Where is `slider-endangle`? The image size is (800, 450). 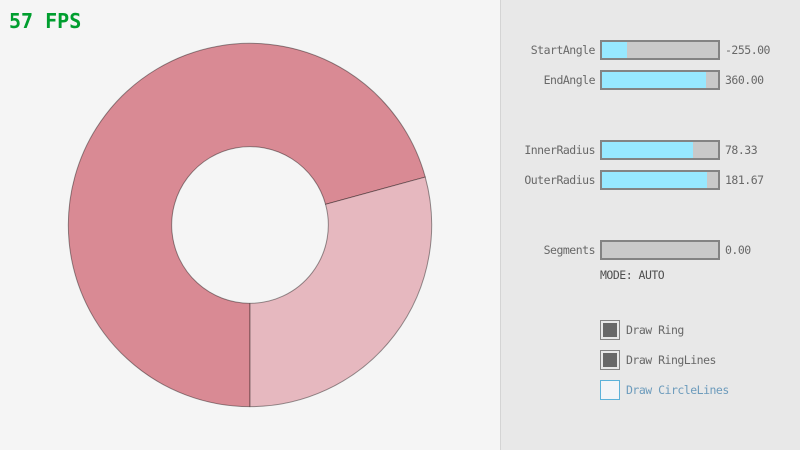 slider-endangle is located at coordinates (660, 80).